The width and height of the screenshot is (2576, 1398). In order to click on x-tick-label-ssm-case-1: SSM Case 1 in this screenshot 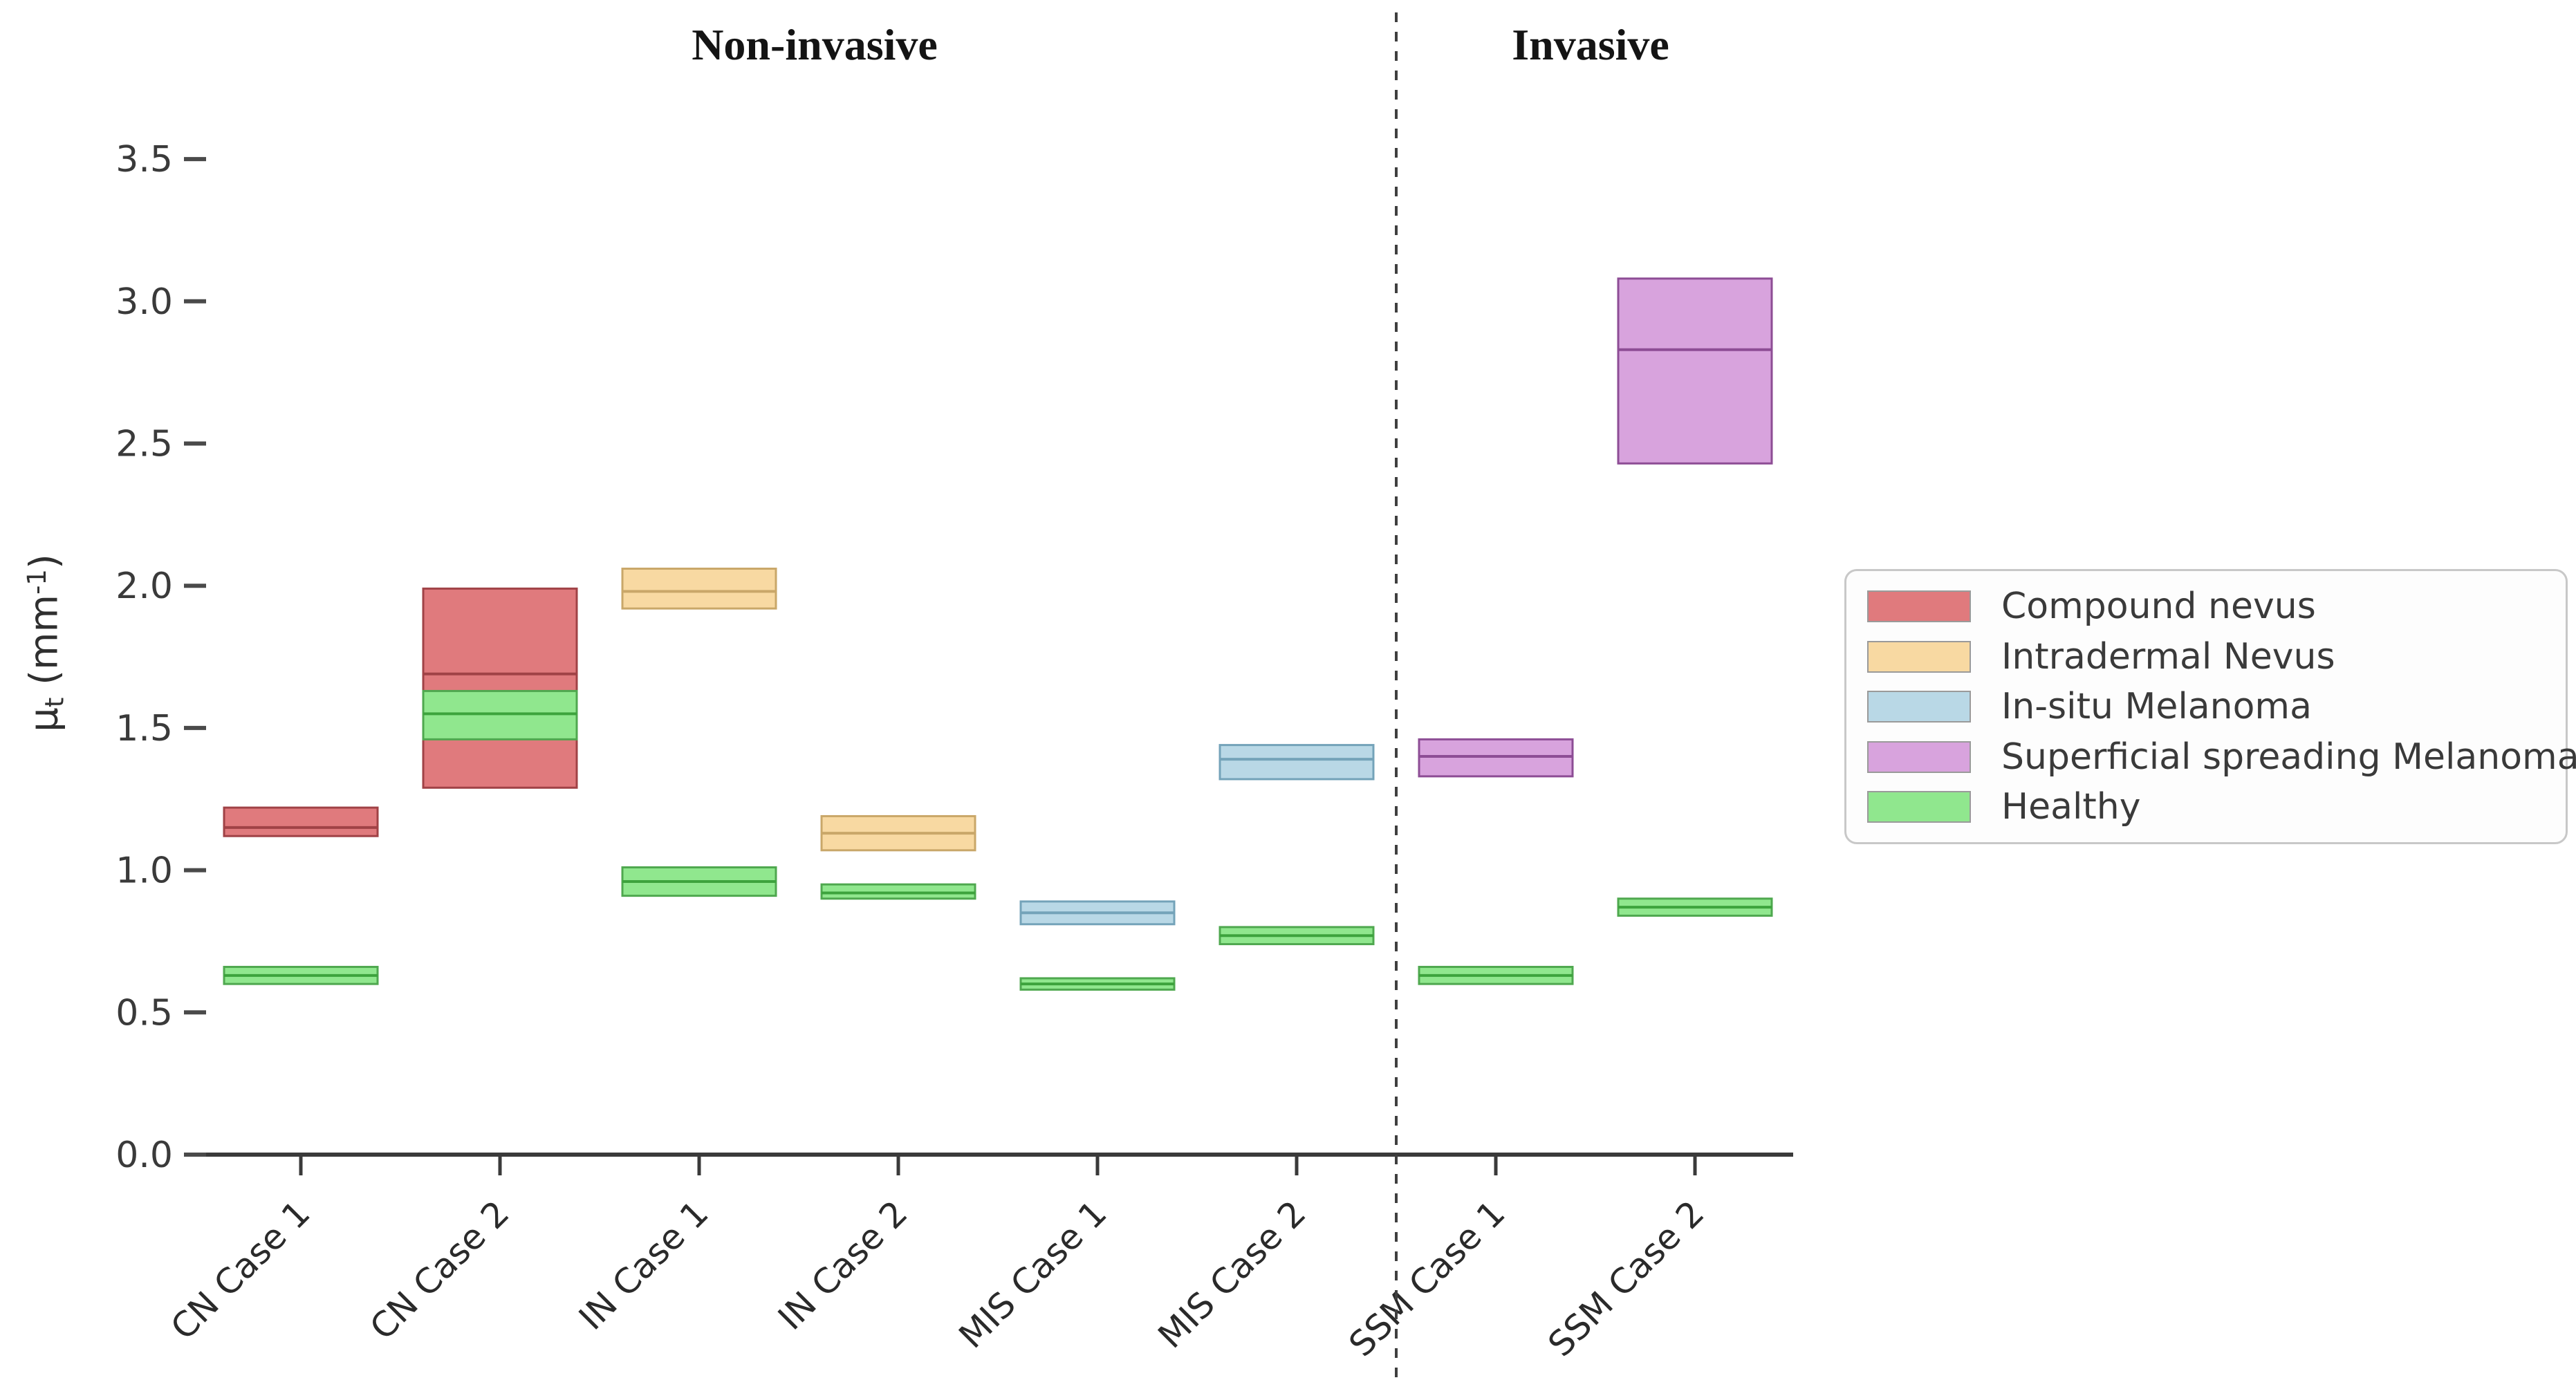, I will do `click(1427, 1278)`.